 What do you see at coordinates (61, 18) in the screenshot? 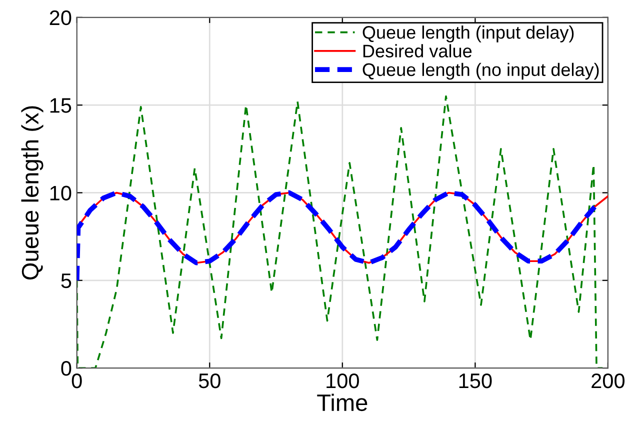
I see `y-tick-label: 20` at bounding box center [61, 18].